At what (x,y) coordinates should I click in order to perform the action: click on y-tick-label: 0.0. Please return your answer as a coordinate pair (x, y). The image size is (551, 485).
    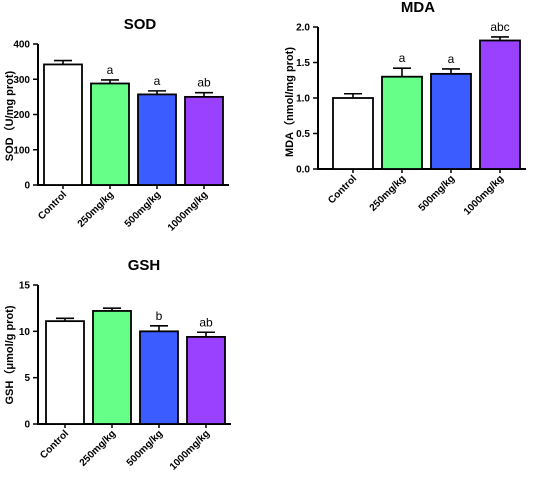
    Looking at the image, I should click on (303, 170).